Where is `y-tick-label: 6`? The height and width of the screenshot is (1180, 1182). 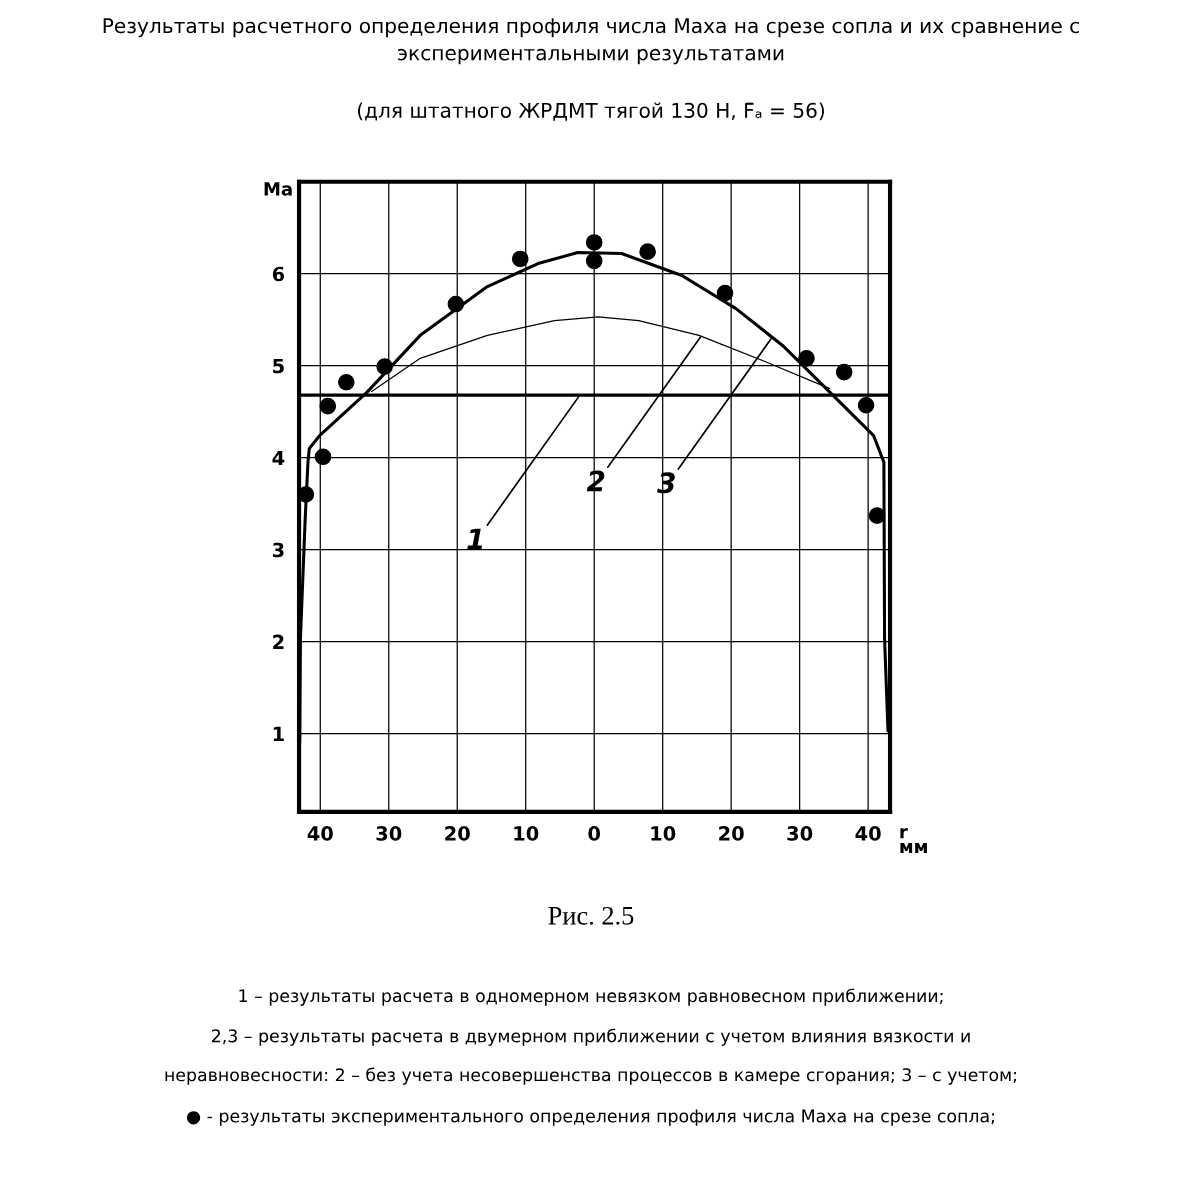 y-tick-label: 6 is located at coordinates (278, 274).